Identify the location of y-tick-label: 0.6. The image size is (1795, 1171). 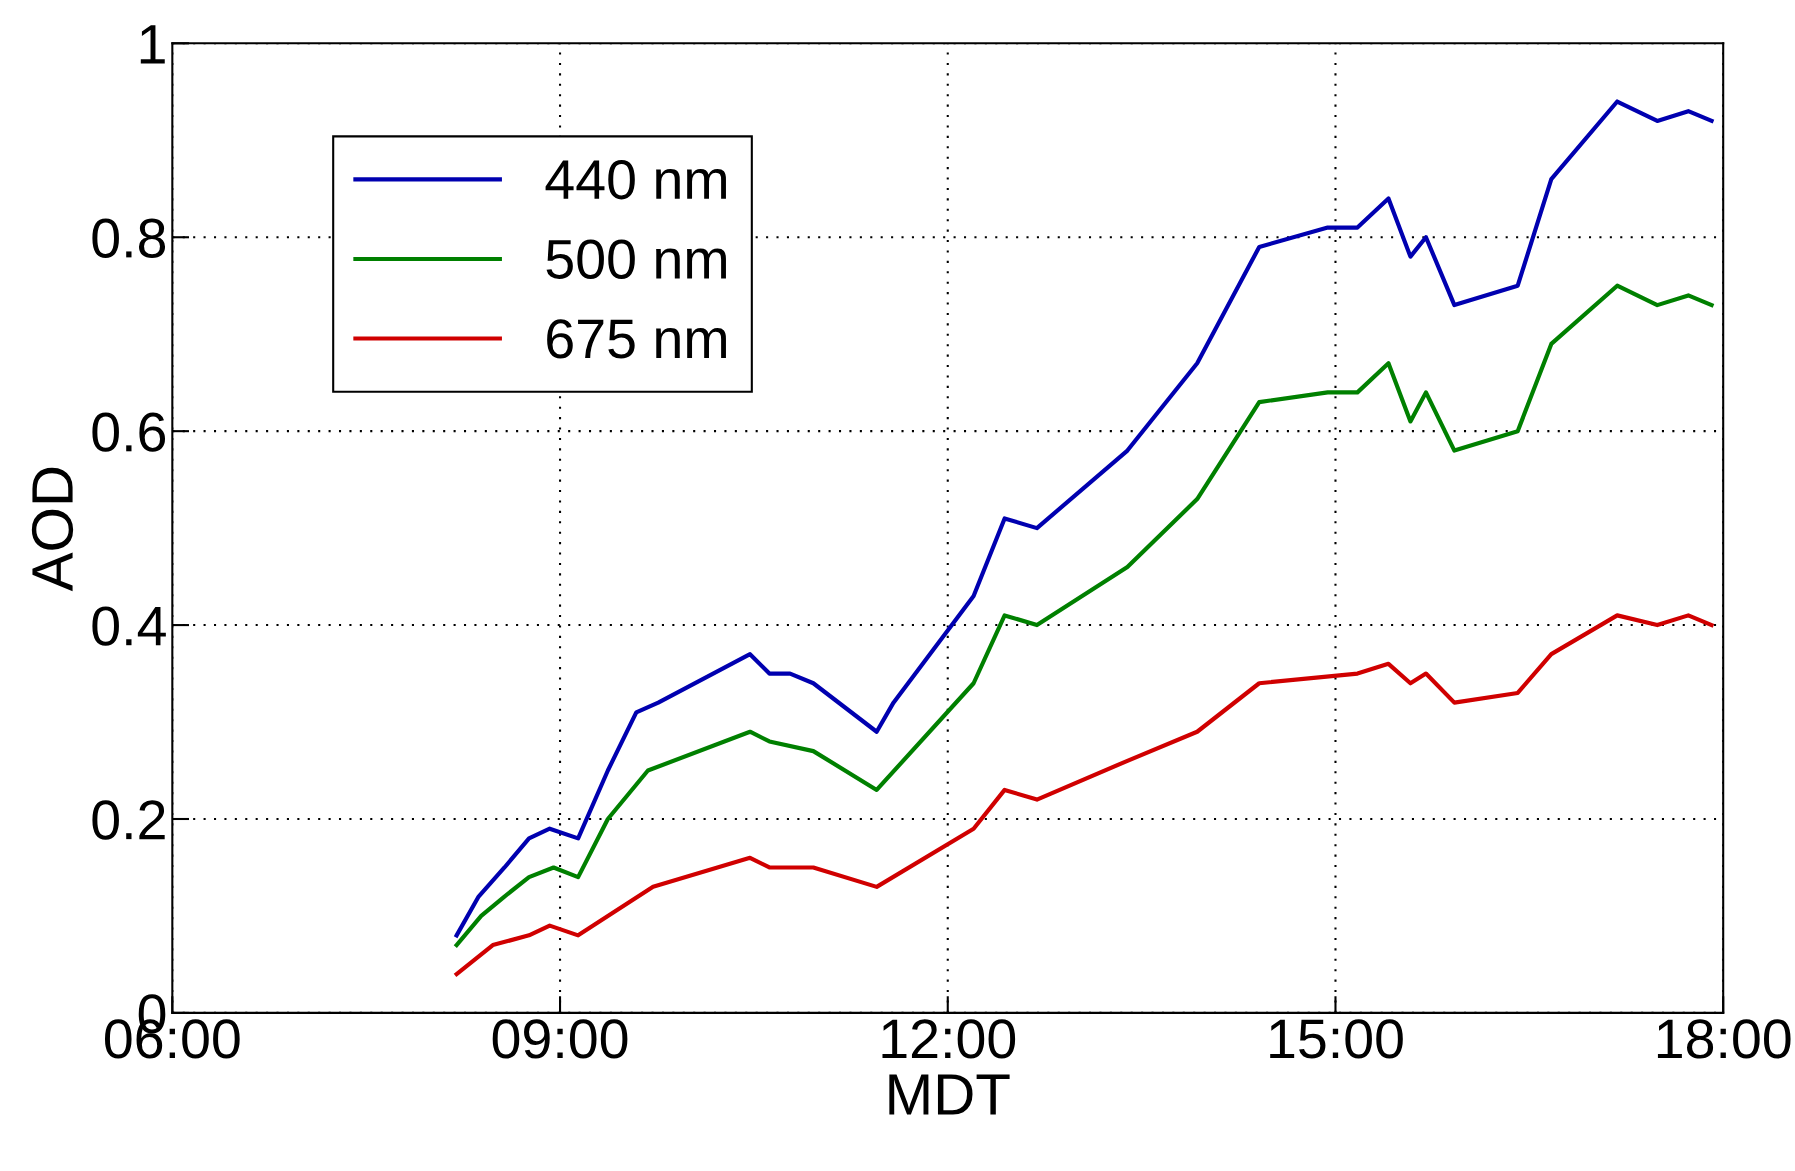
(129, 432).